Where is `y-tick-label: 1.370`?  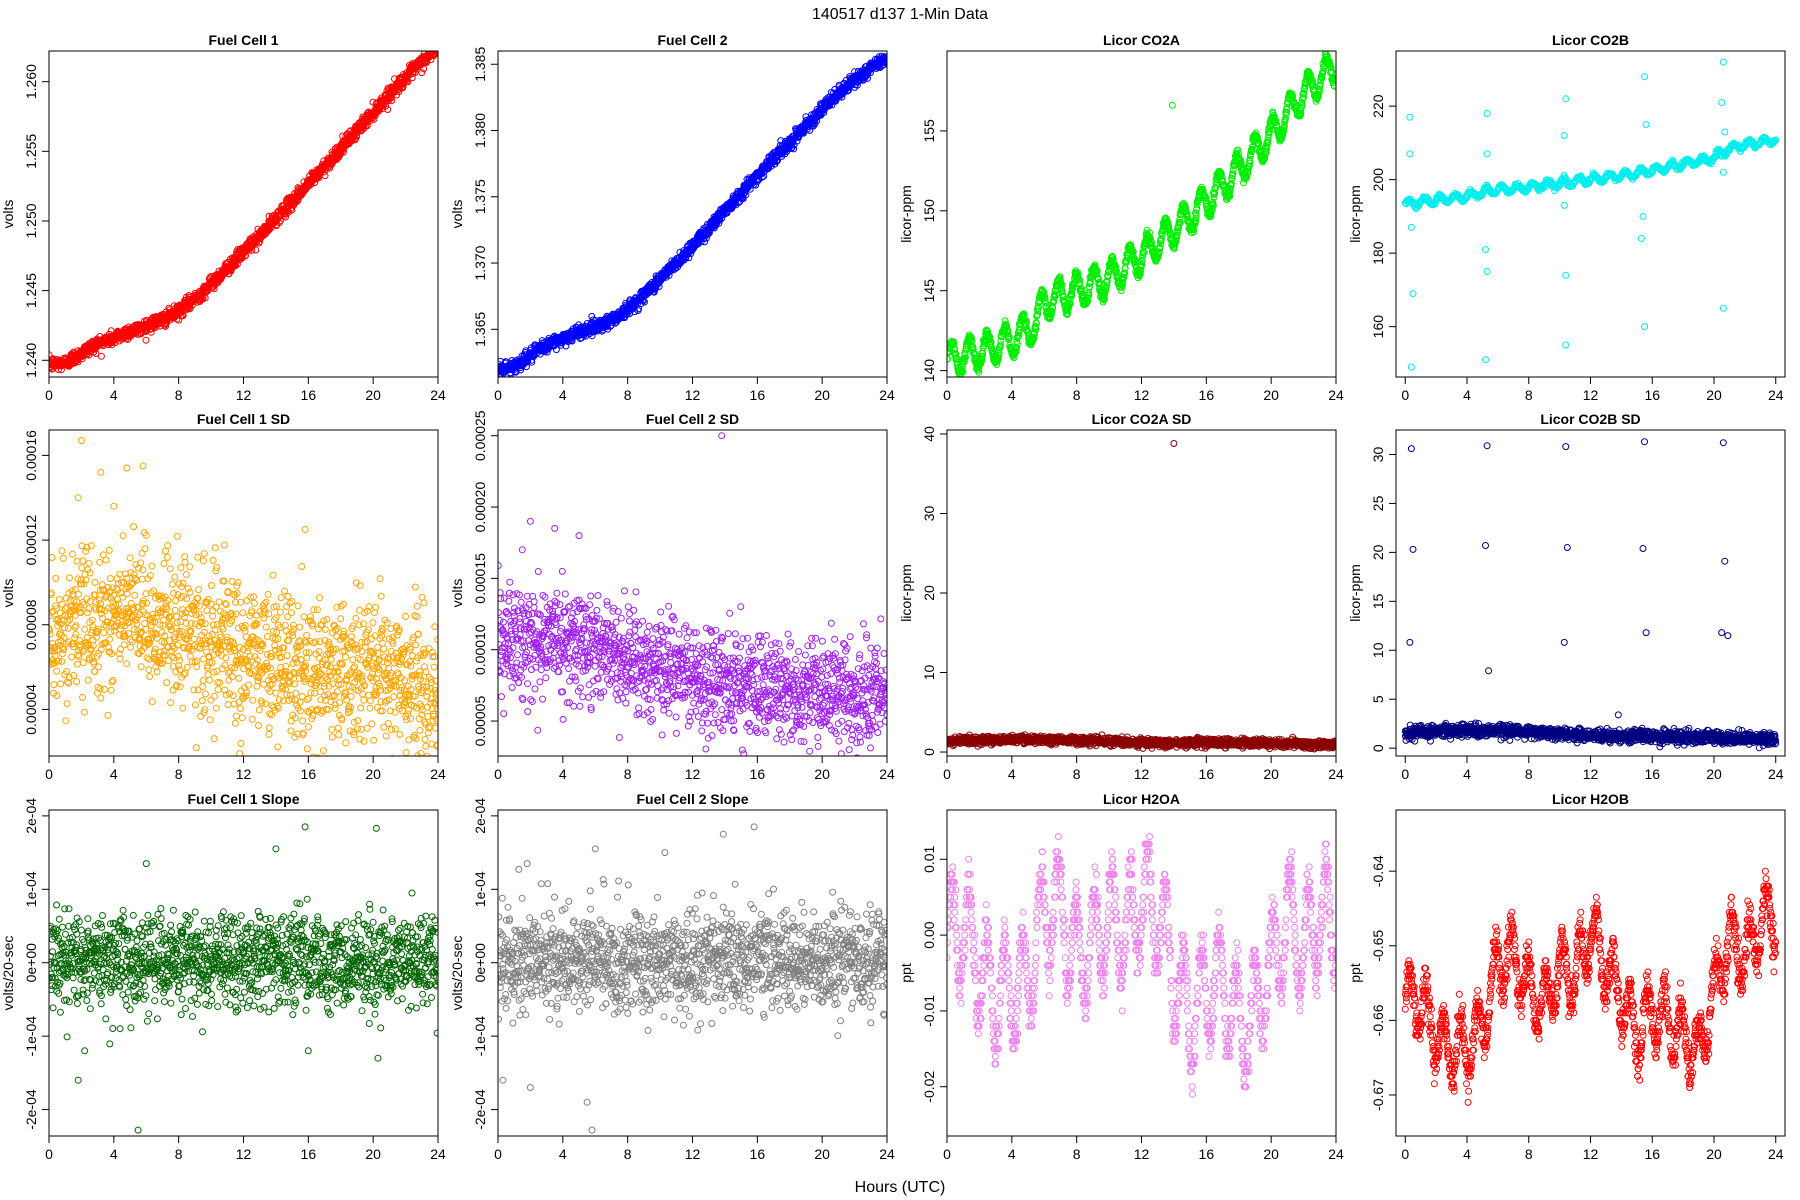 y-tick-label: 1.370 is located at coordinates (480, 262).